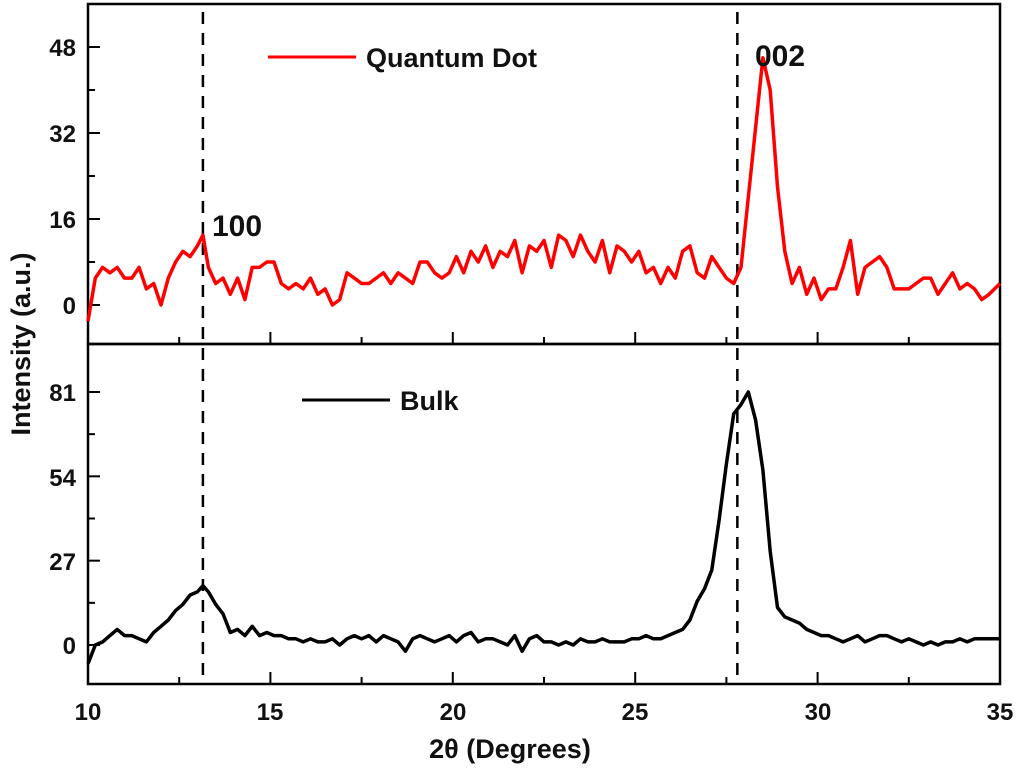 The image size is (1020, 775). Describe the element at coordinates (69, 306) in the screenshot. I see `y-tick-top-0: 0` at that location.